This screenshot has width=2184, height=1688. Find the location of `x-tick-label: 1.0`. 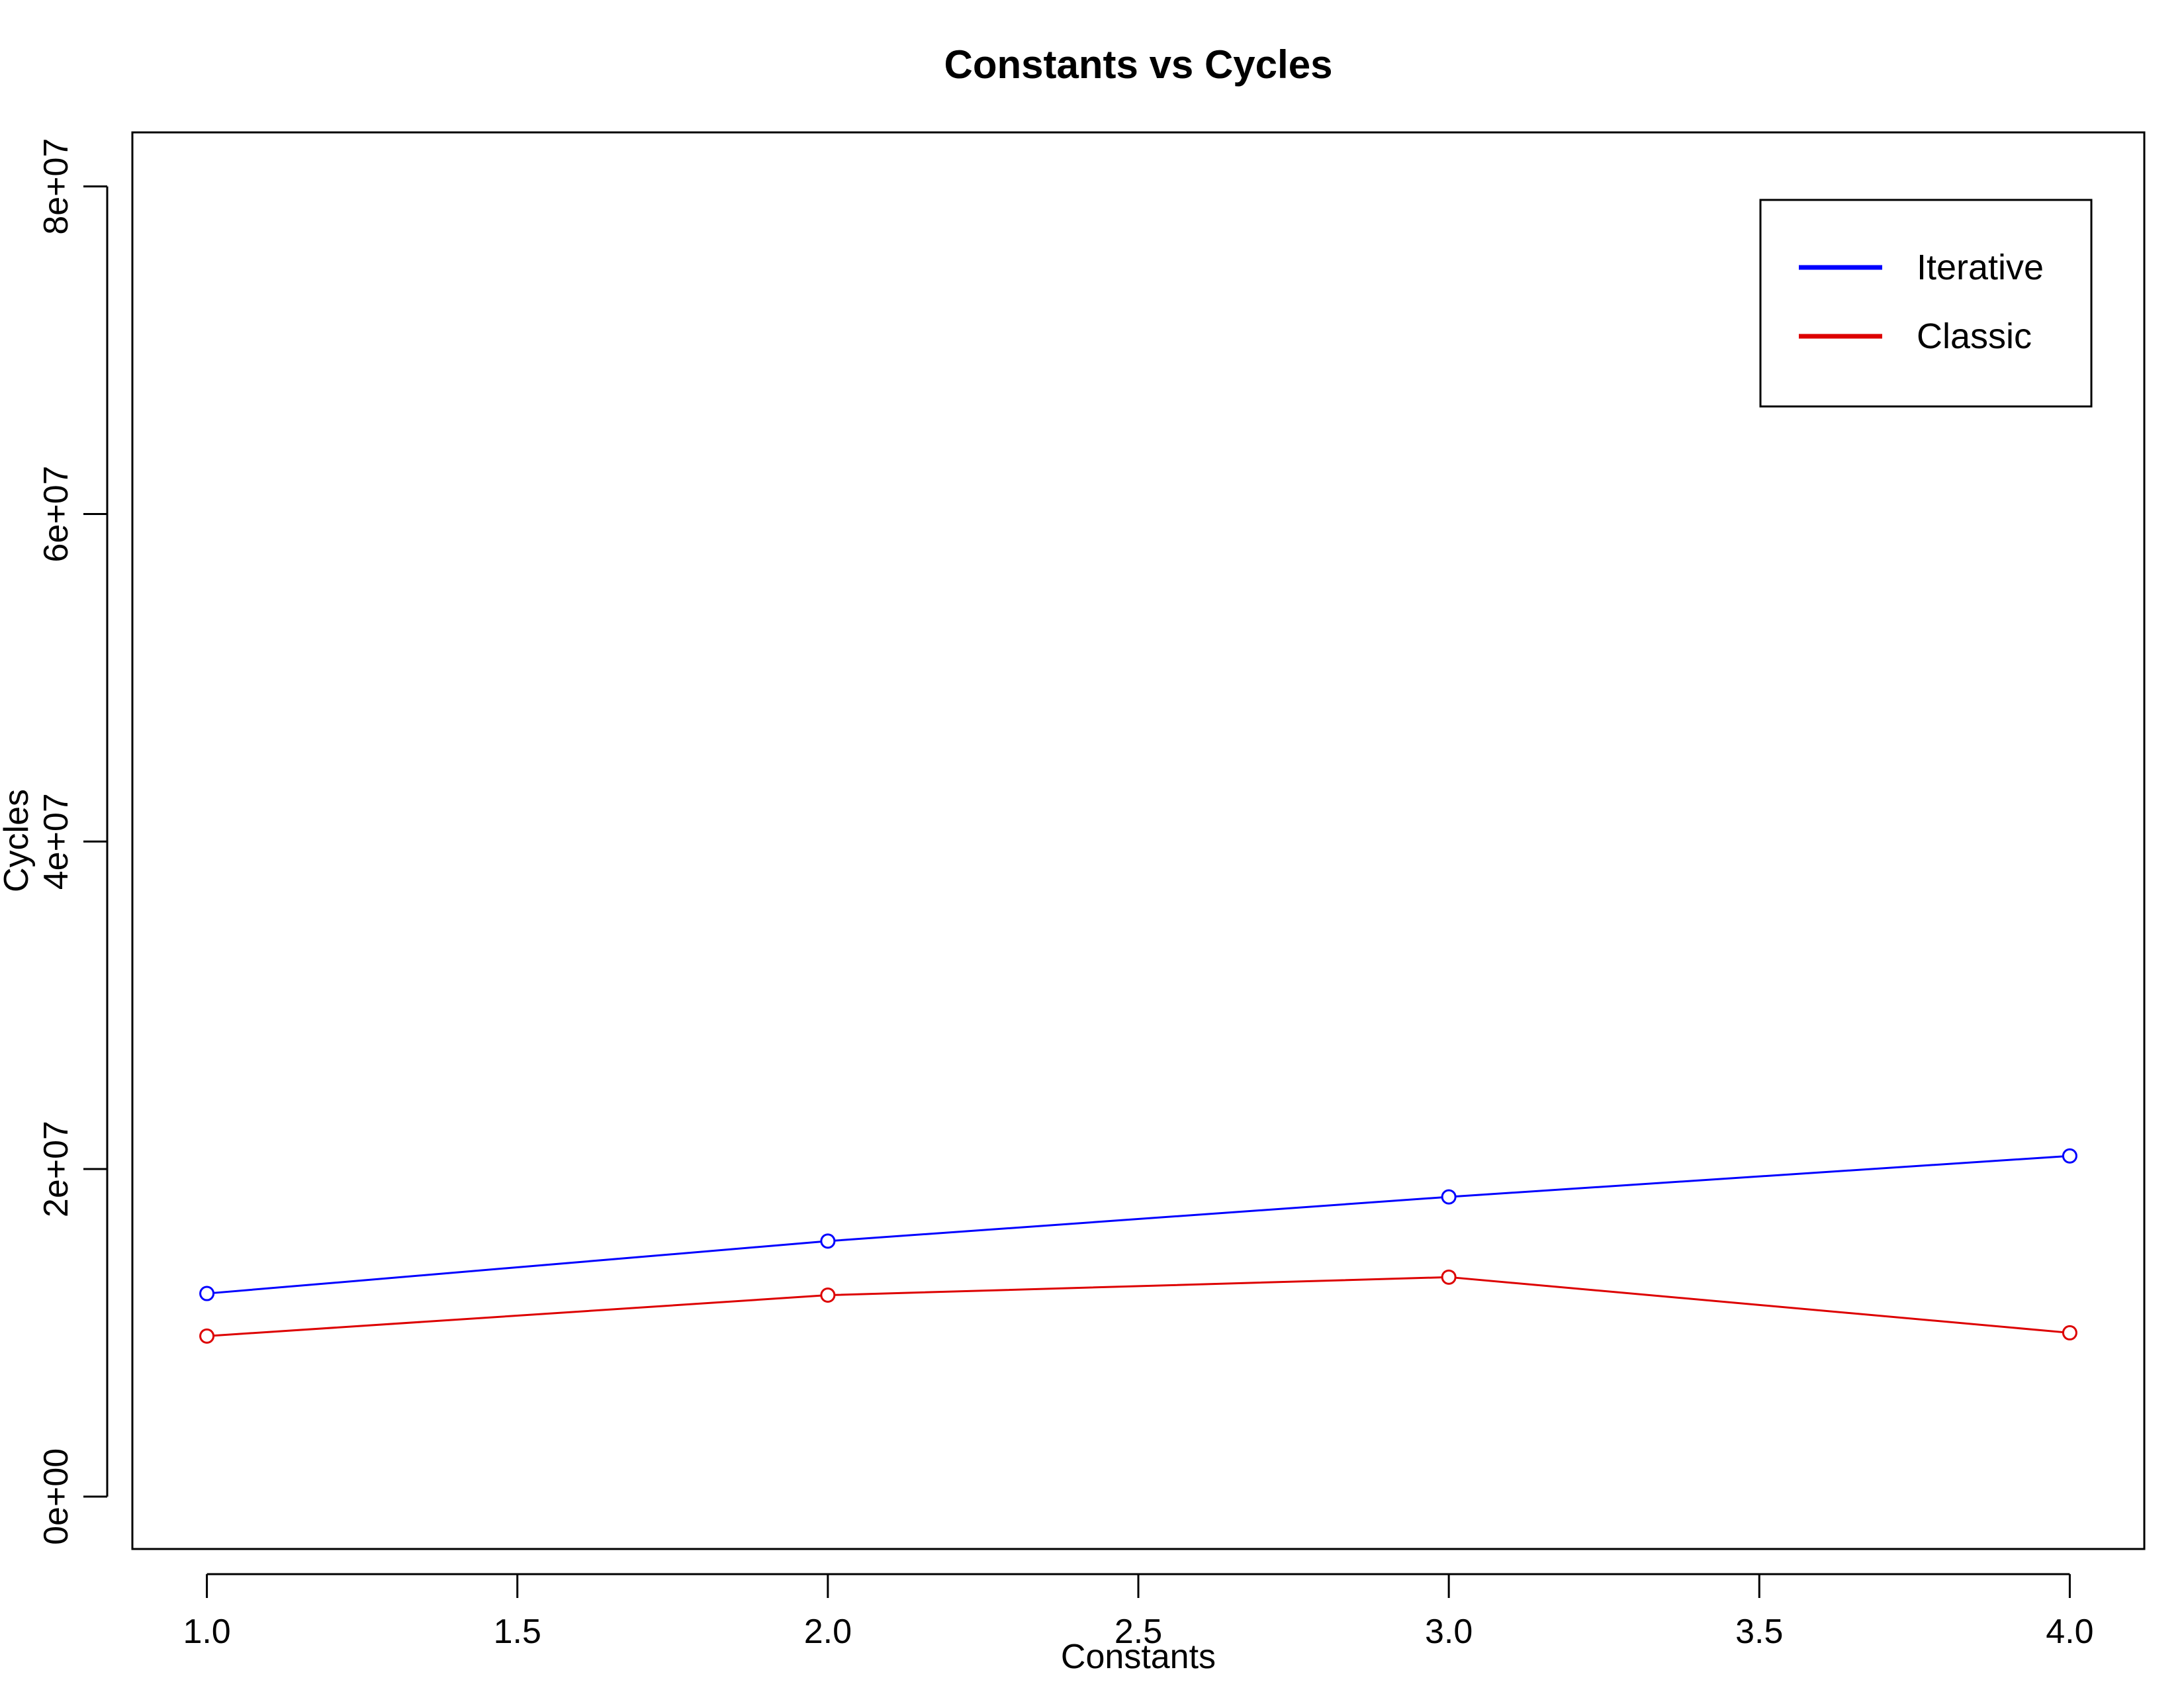

x-tick-label: 1.0 is located at coordinates (207, 1632).